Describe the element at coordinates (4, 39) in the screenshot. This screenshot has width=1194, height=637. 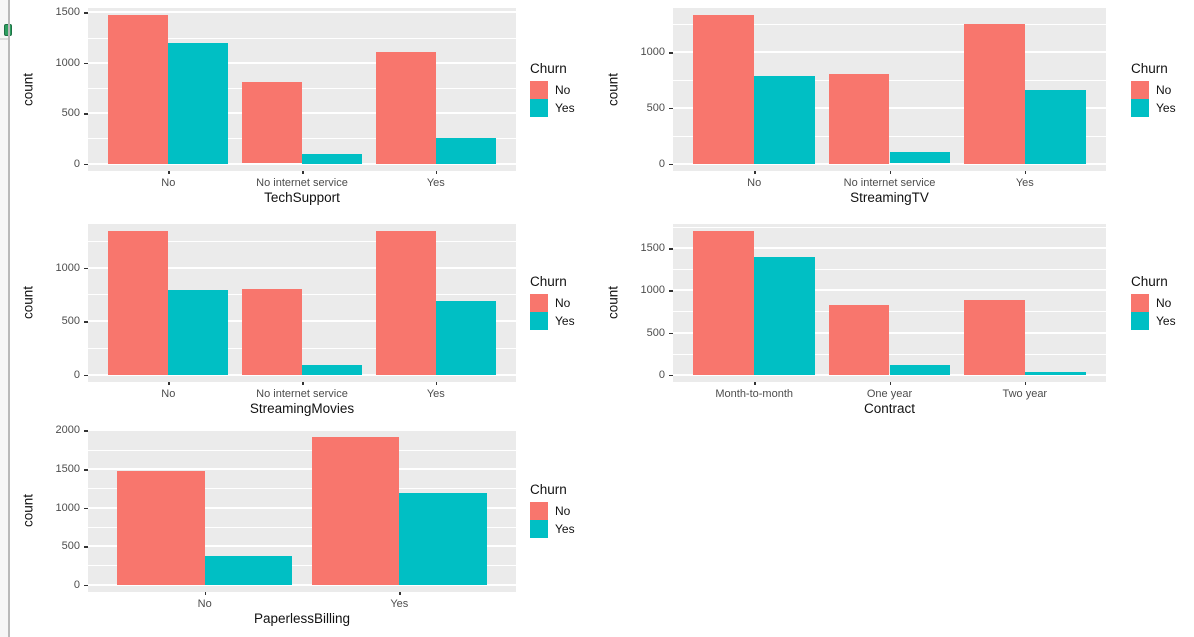
I see `pane-left-separator` at that location.